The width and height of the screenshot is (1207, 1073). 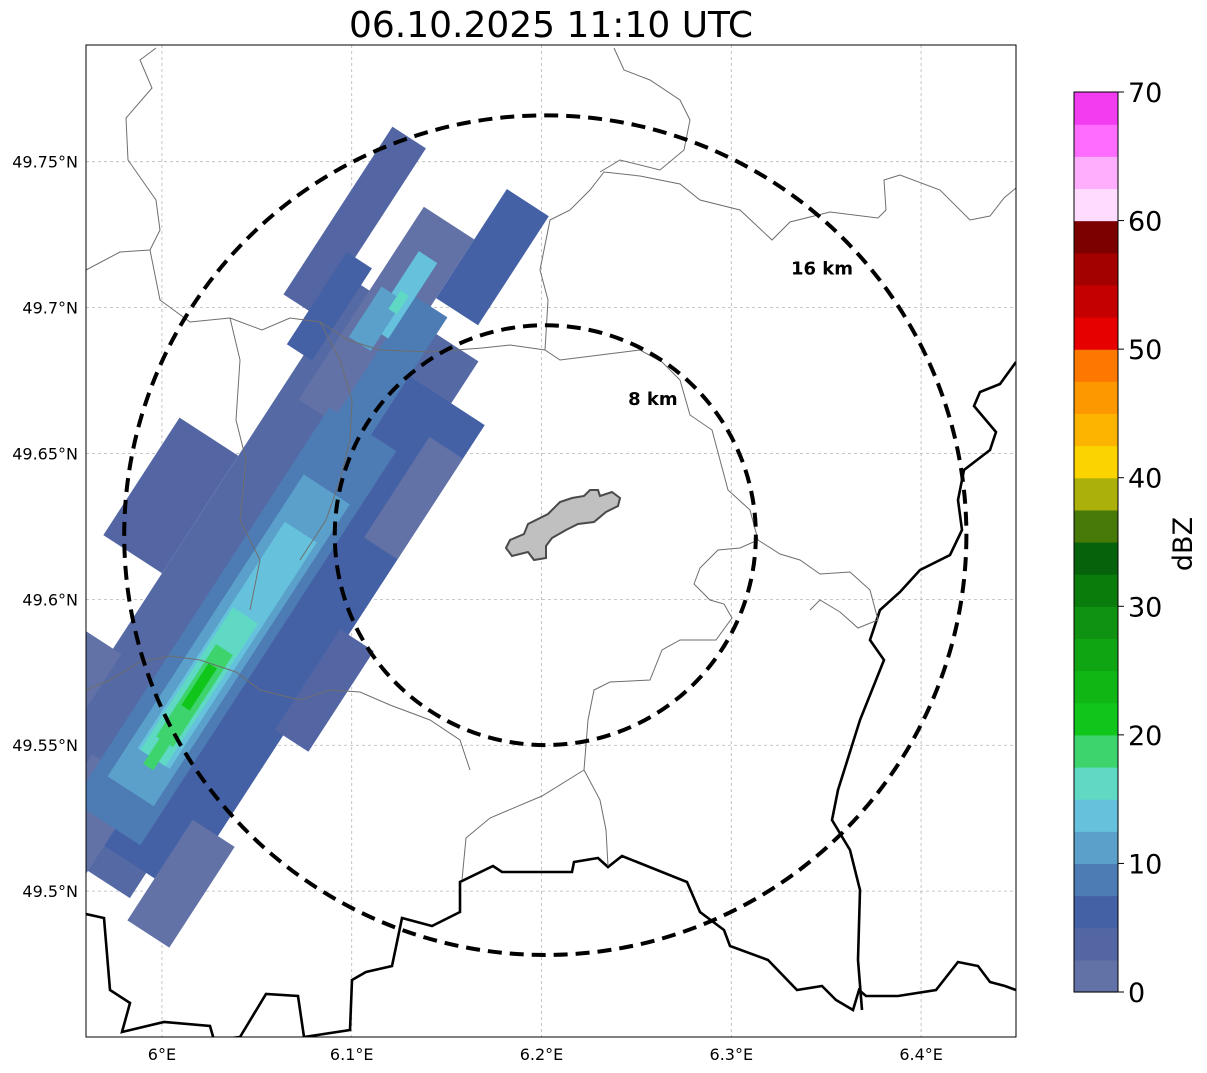 I want to click on colorbar-tick-label: 60, so click(x=1145, y=222).